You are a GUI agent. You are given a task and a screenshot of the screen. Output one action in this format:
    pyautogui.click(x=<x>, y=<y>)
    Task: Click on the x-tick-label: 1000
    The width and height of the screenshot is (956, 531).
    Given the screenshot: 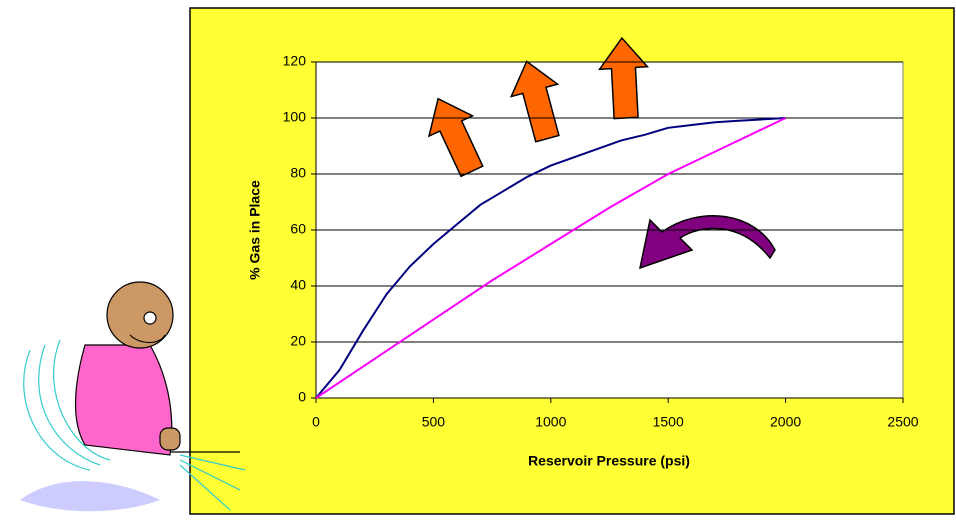 What is the action you would take?
    pyautogui.click(x=550, y=422)
    